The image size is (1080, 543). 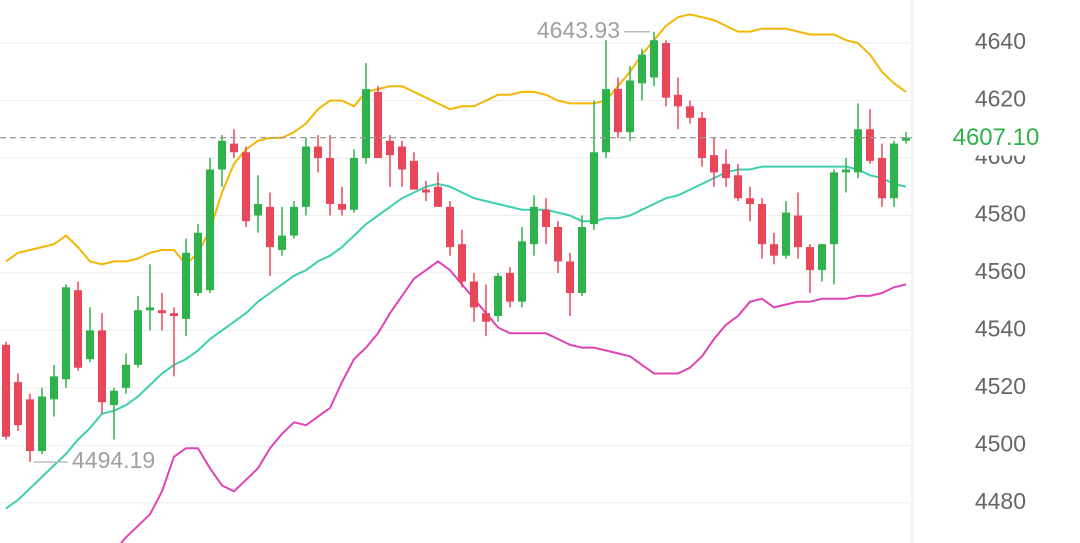 What do you see at coordinates (1000, 271) in the screenshot?
I see `y-tick-label: 4560` at bounding box center [1000, 271].